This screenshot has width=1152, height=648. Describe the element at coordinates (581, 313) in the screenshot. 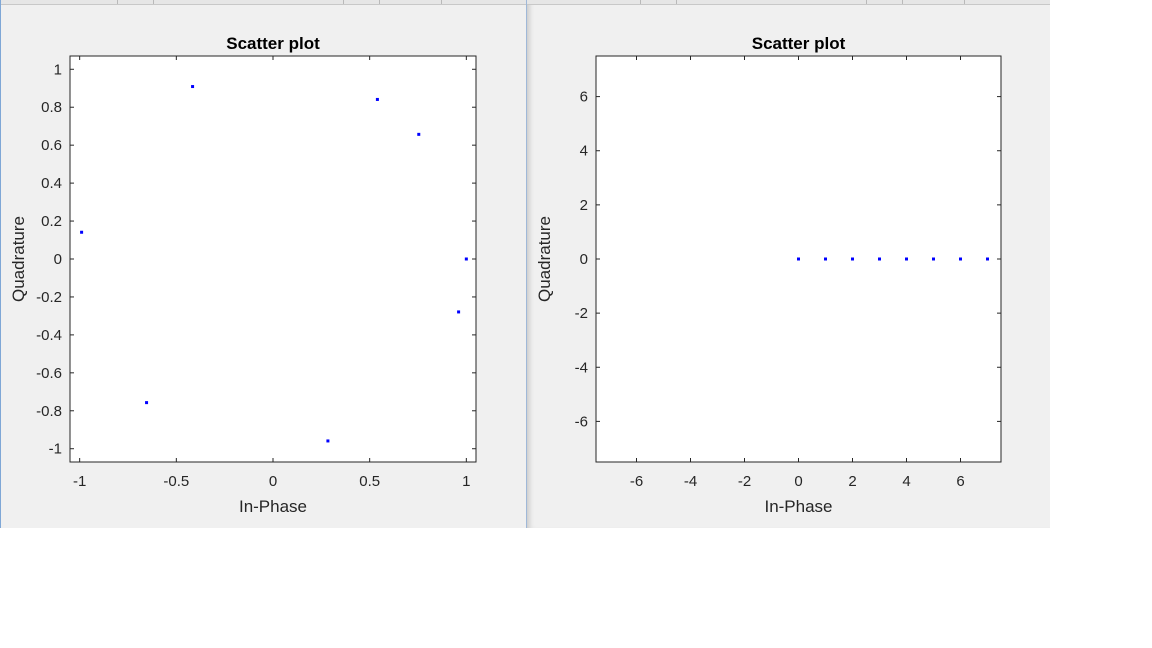

I see `y-tick-label: -2` at that location.